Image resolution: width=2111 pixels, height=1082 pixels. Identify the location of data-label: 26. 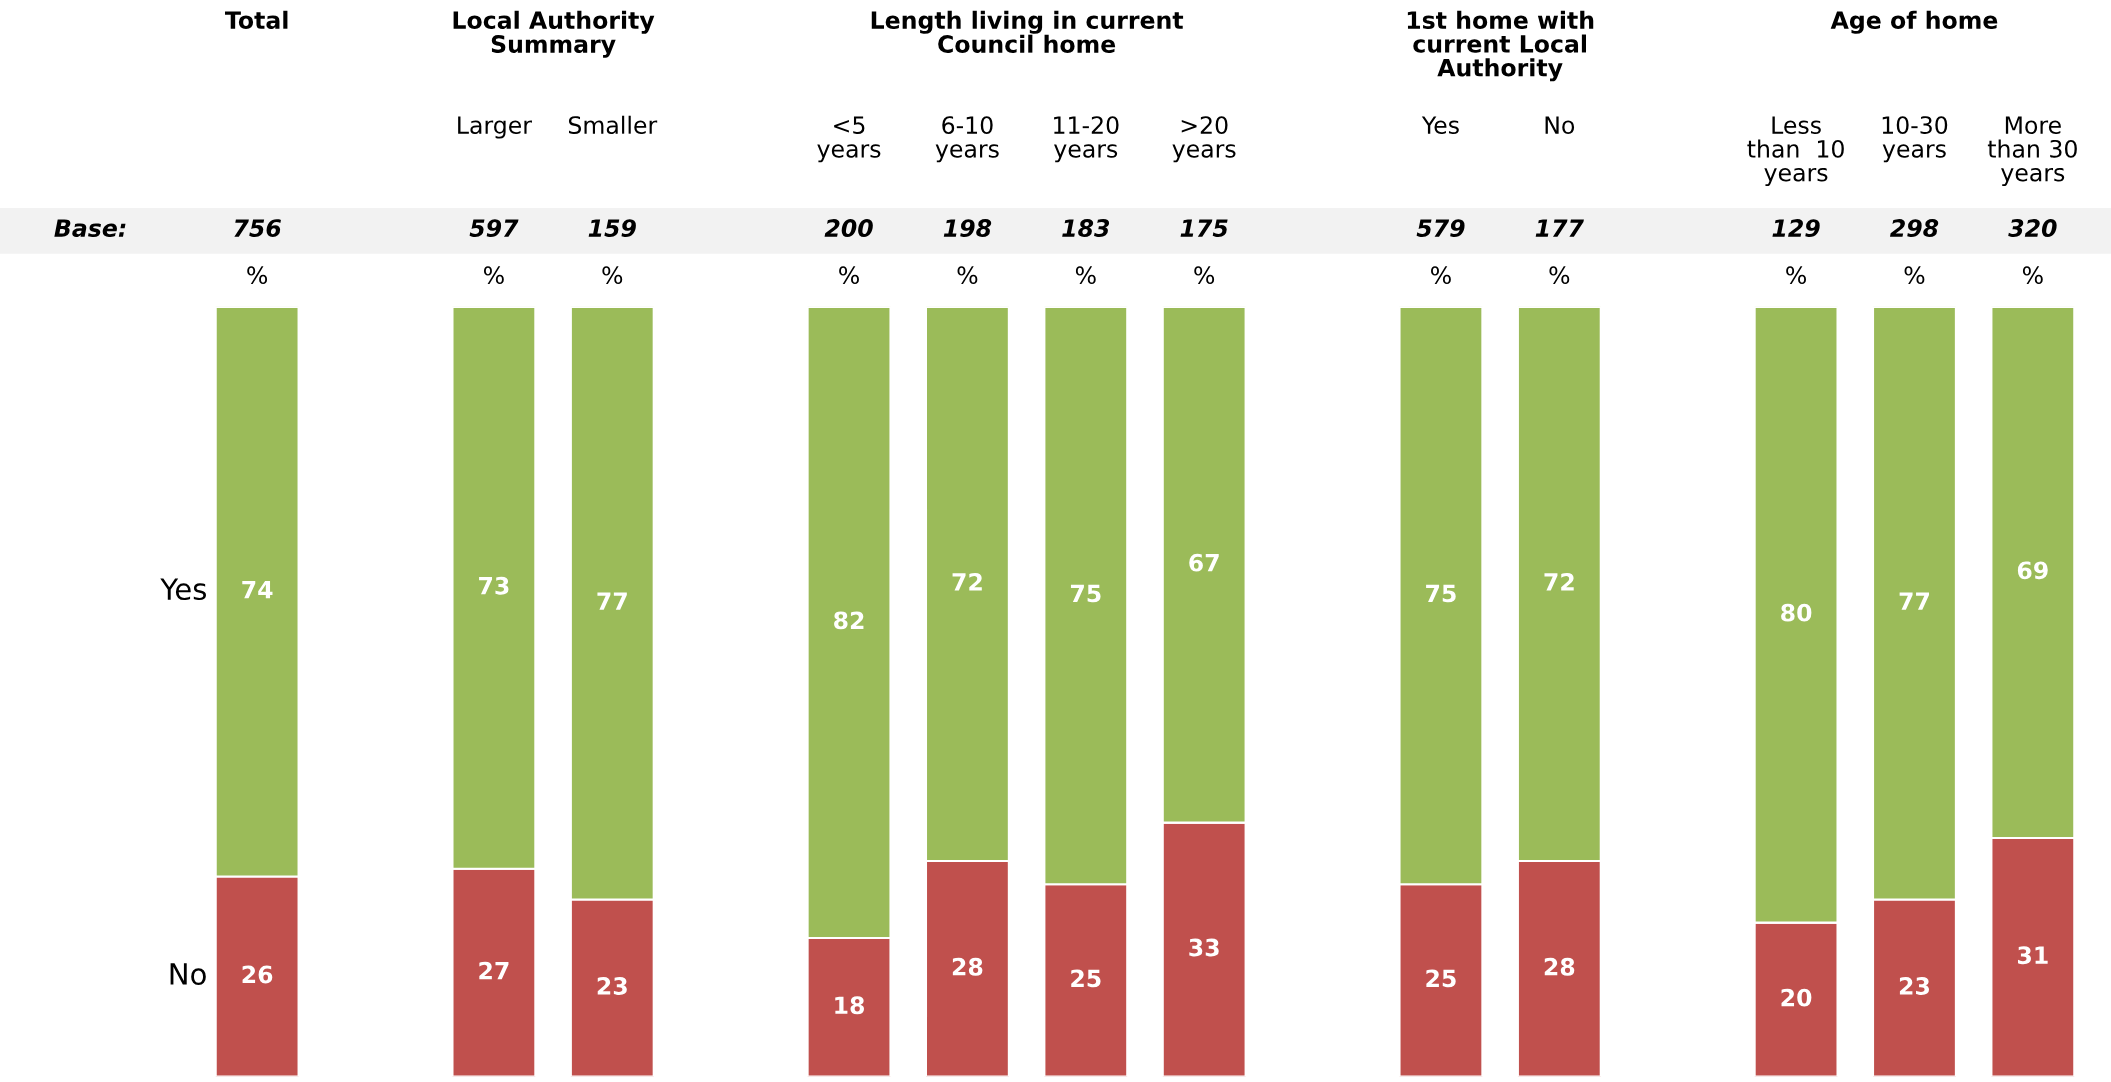
(257, 974).